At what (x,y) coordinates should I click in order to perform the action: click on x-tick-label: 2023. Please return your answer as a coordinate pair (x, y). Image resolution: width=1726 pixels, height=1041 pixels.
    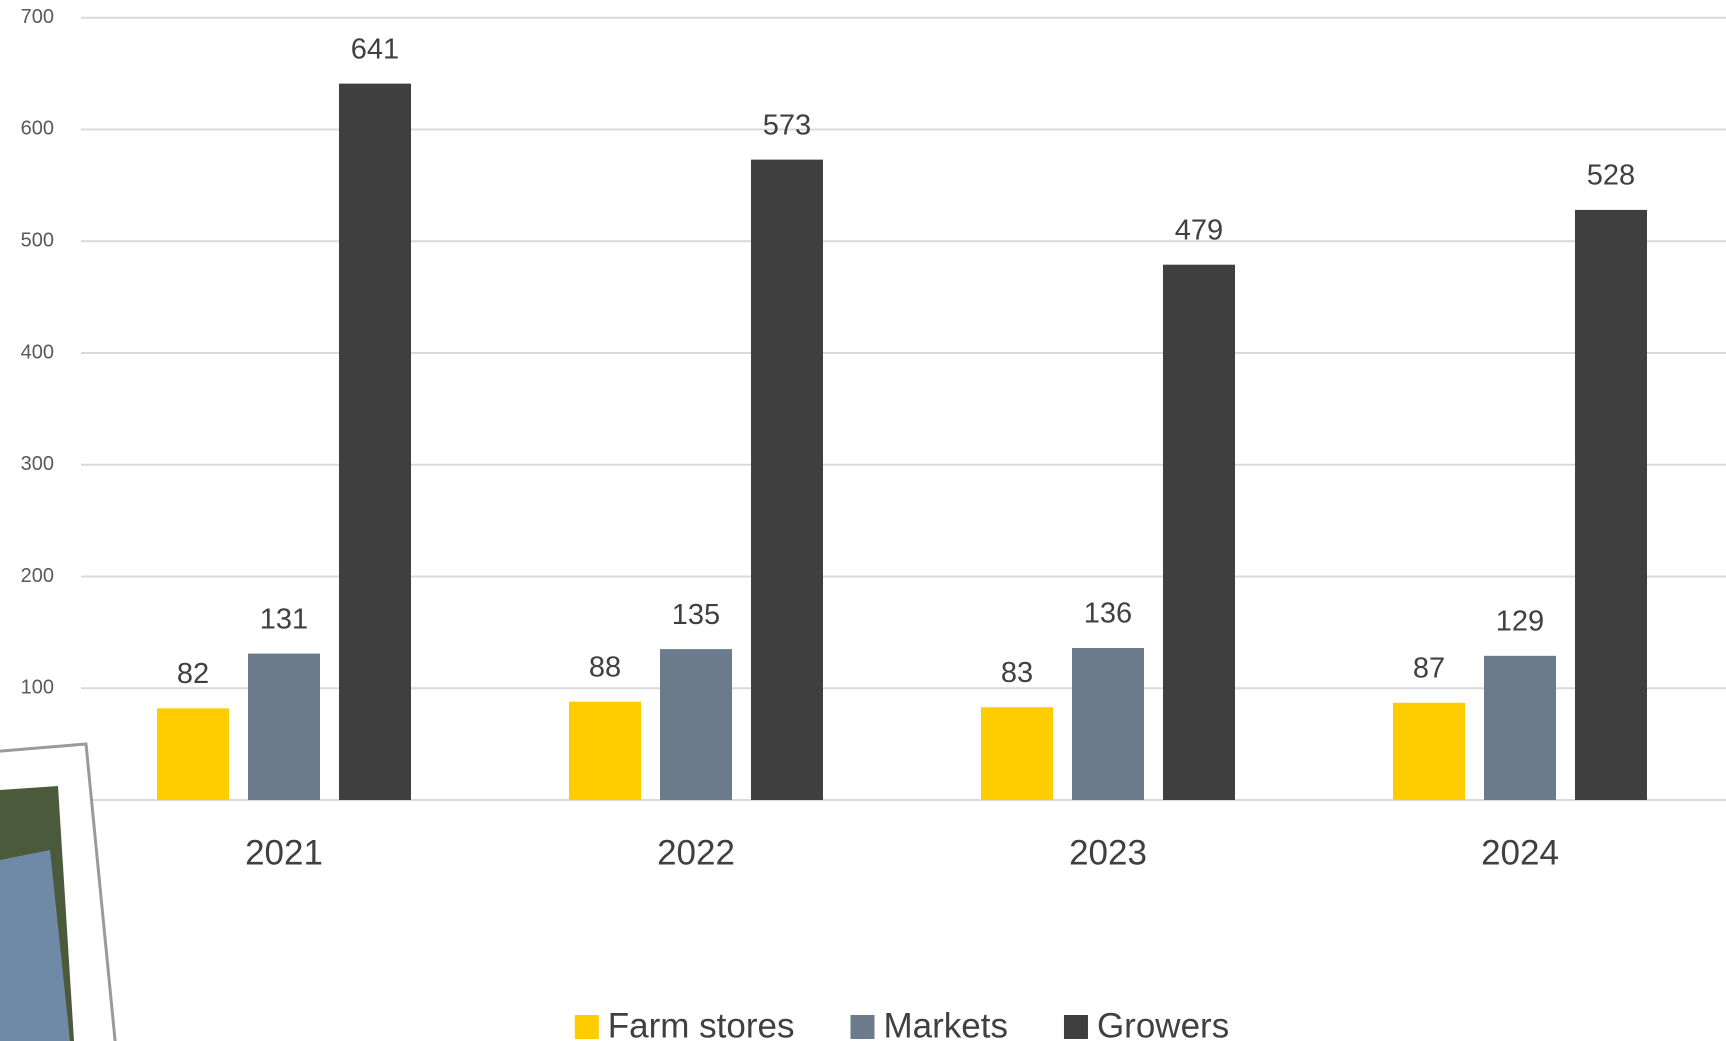
    Looking at the image, I should click on (1108, 852).